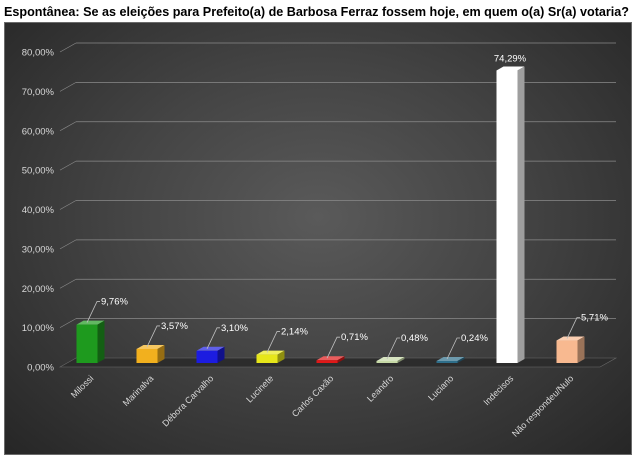  I want to click on y-tick-label: 50,00%, so click(38, 171).